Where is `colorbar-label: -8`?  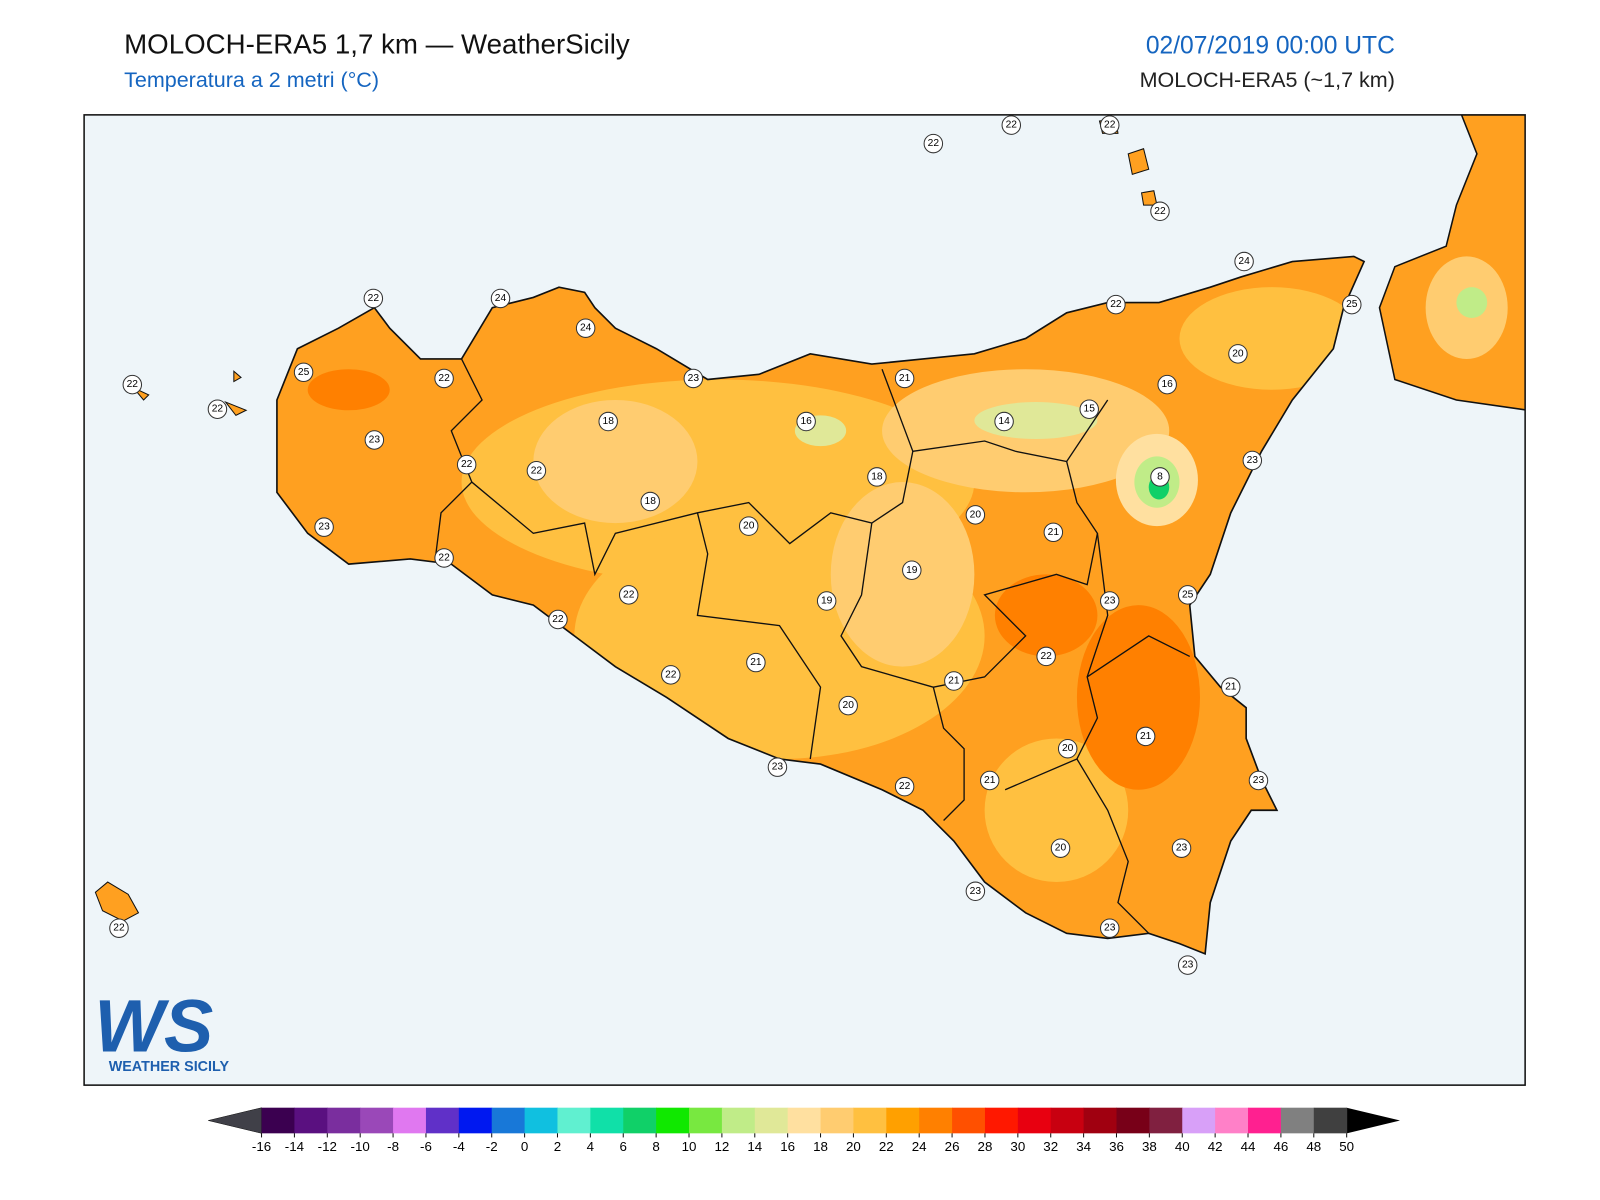
colorbar-label: -8 is located at coordinates (393, 1146).